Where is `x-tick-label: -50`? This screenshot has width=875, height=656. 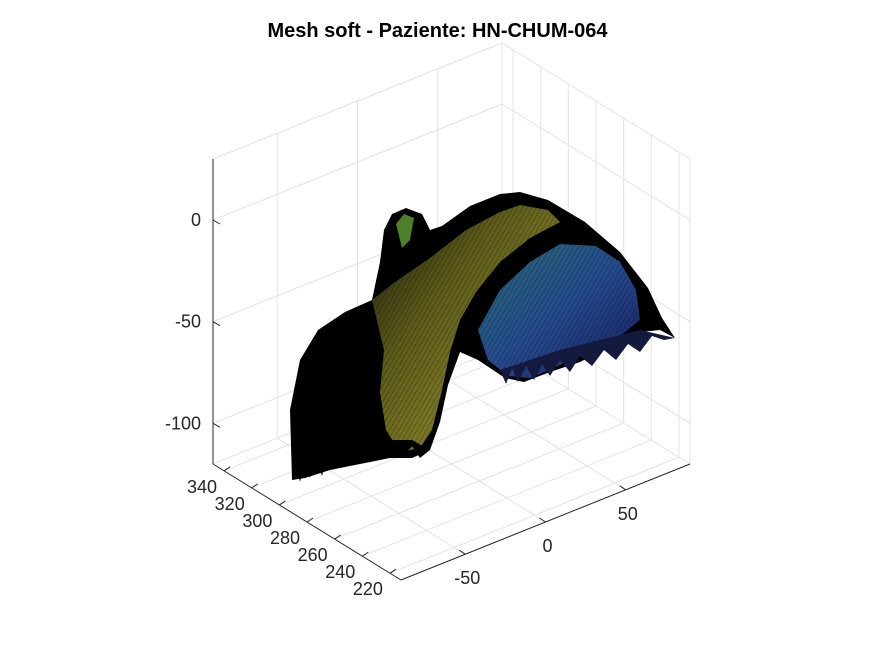 x-tick-label: -50 is located at coordinates (467, 578).